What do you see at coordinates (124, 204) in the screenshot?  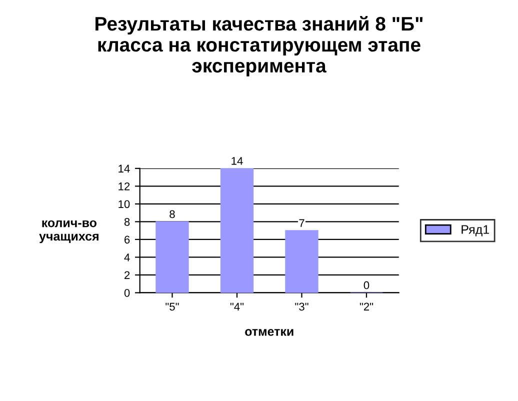 I see `y-tick-label: 10` at bounding box center [124, 204].